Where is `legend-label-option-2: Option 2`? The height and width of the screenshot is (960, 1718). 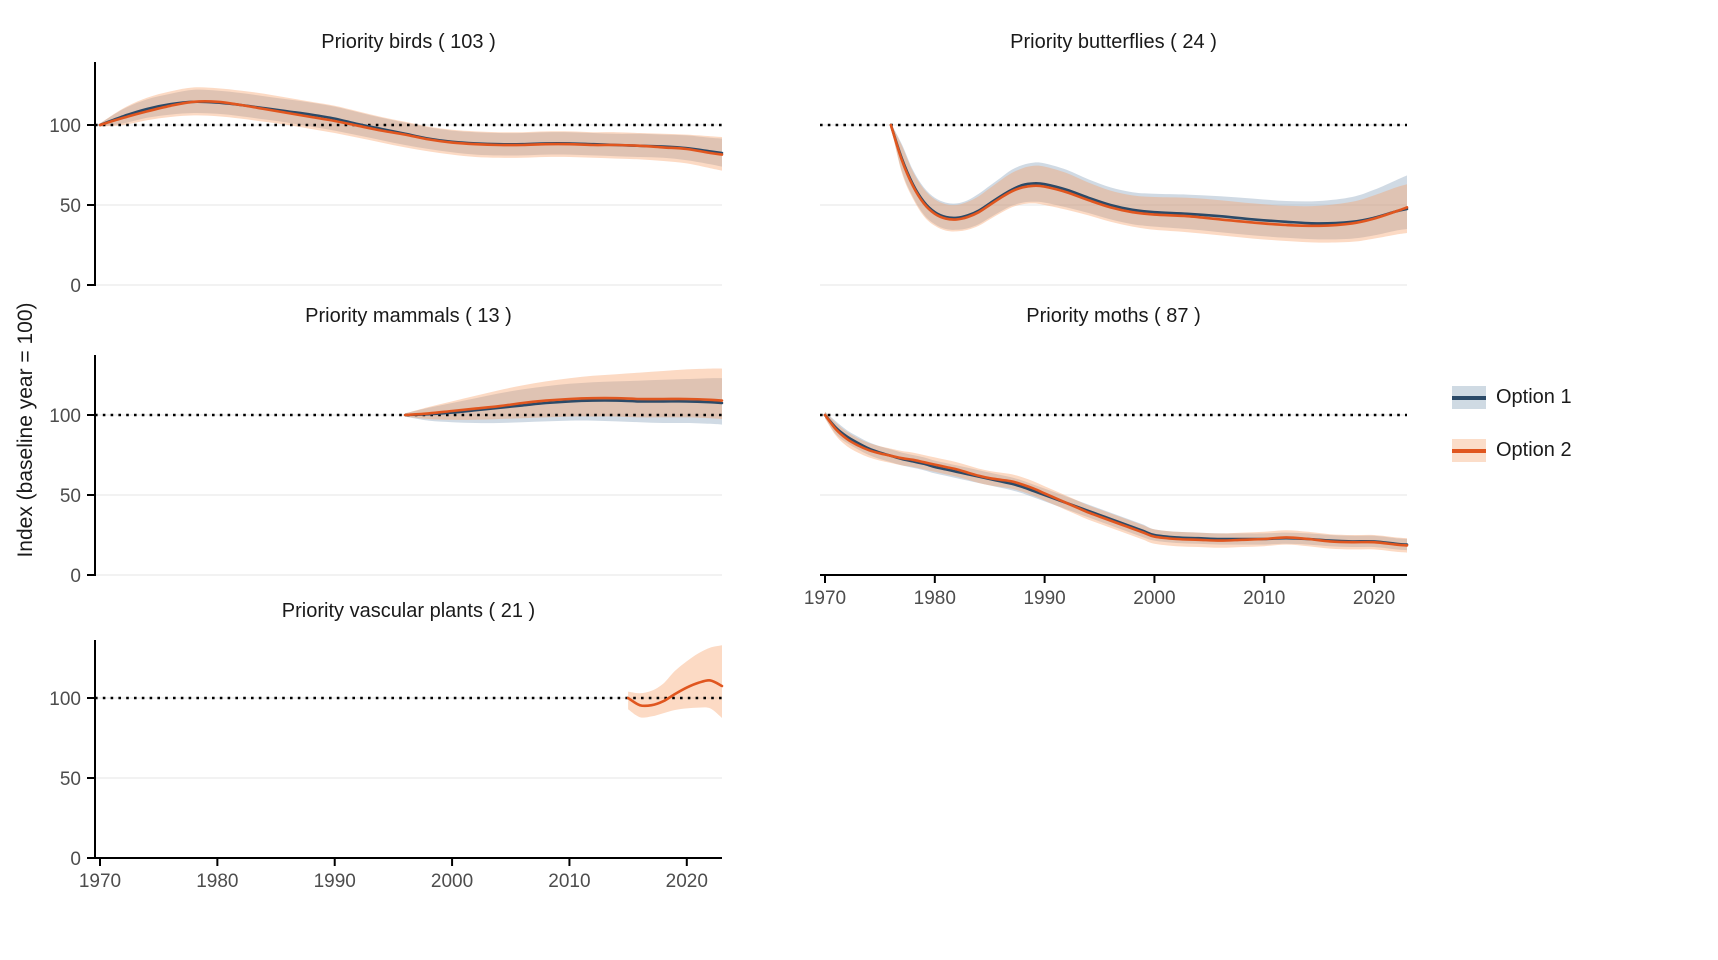 legend-label-option-2: Option 2 is located at coordinates (1534, 450).